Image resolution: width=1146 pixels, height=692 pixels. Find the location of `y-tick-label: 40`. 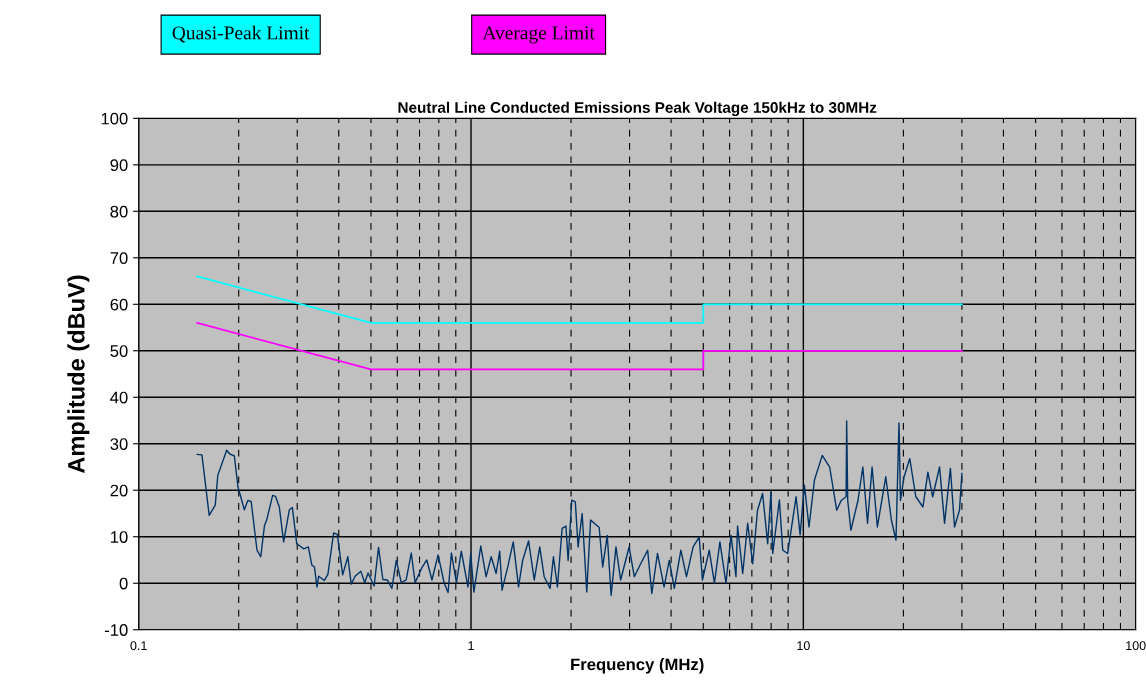

y-tick-label: 40 is located at coordinates (119, 397).